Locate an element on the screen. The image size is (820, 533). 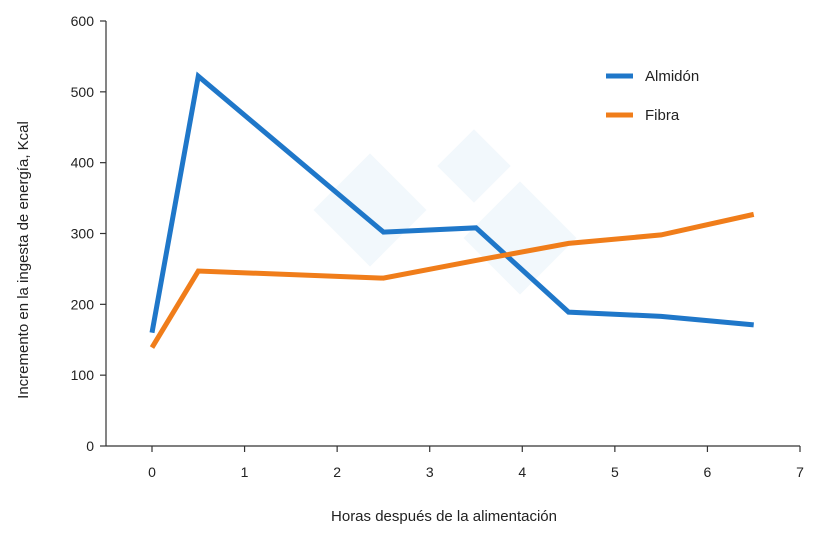
x-tick-label: 5 is located at coordinates (615, 472).